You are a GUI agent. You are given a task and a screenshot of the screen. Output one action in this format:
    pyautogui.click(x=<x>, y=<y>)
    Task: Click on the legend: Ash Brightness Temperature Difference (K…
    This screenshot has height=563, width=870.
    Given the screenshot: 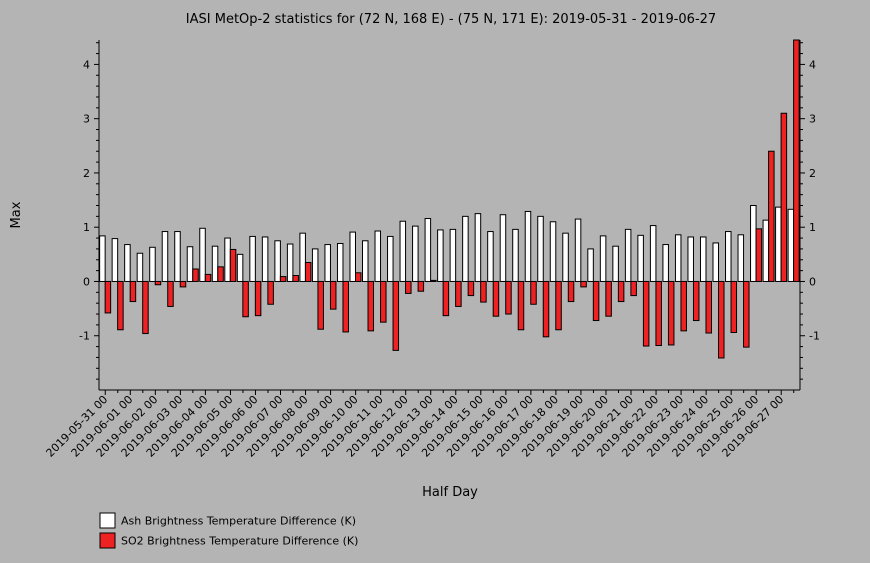 What is the action you would take?
    pyautogui.click(x=228, y=530)
    